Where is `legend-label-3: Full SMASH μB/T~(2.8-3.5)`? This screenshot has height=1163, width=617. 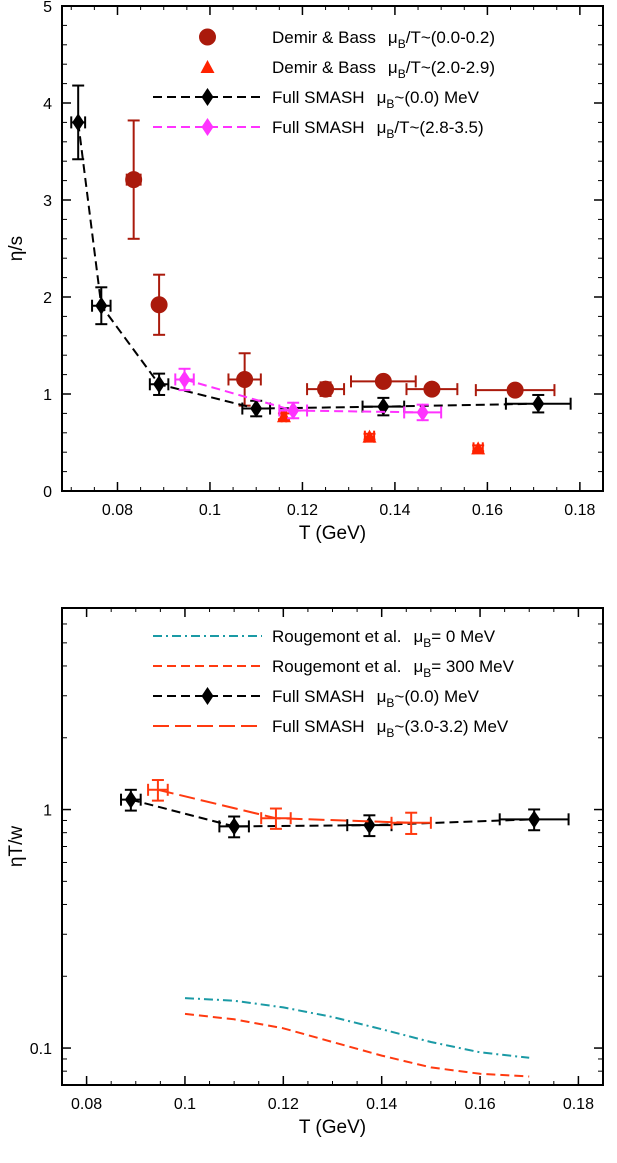 legend-label-3: Full SMASH μB/T~(2.8-3.5) is located at coordinates (378, 129).